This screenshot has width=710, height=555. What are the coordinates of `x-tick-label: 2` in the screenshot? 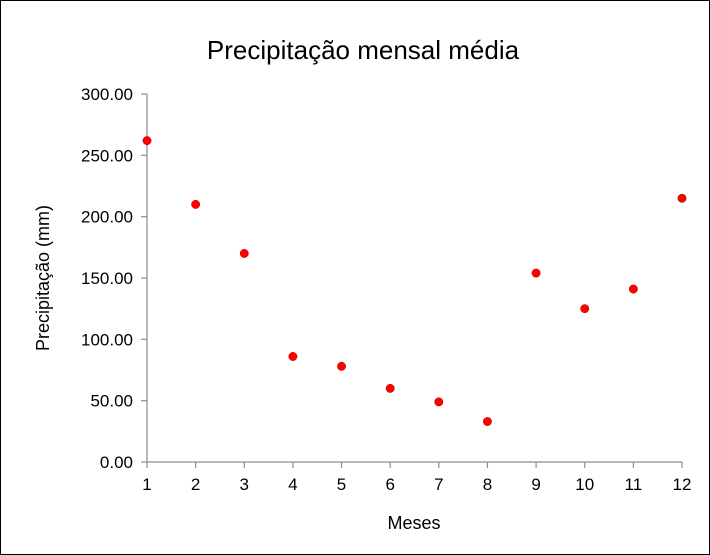 It's located at (195, 484).